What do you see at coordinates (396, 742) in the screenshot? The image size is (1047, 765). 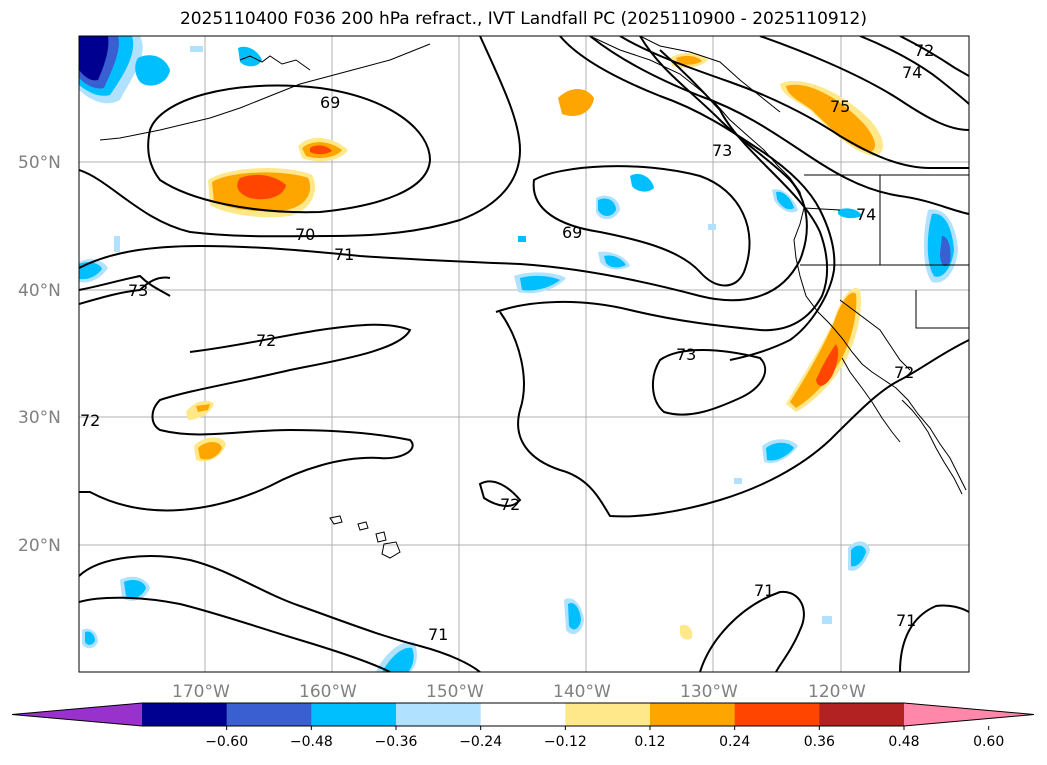 I see `colorbar-tick-label: −0.36` at bounding box center [396, 742].